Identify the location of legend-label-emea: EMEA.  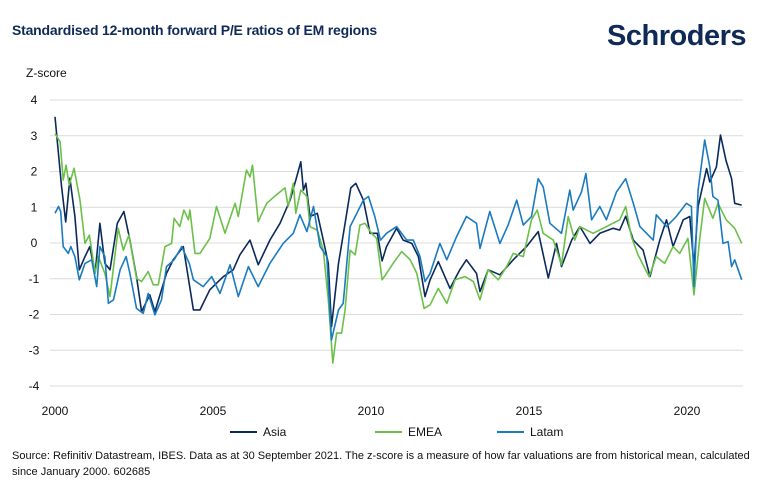
(425, 432).